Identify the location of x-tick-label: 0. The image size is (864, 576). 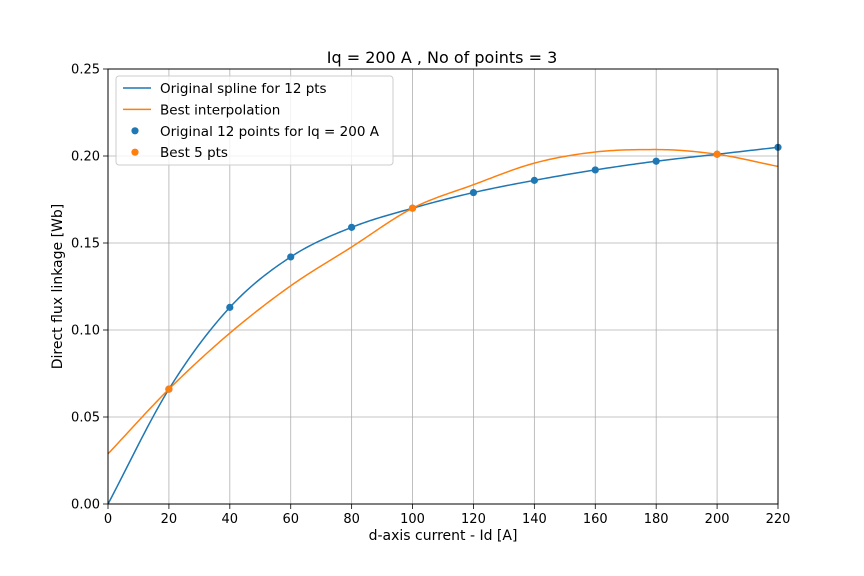
(108, 519).